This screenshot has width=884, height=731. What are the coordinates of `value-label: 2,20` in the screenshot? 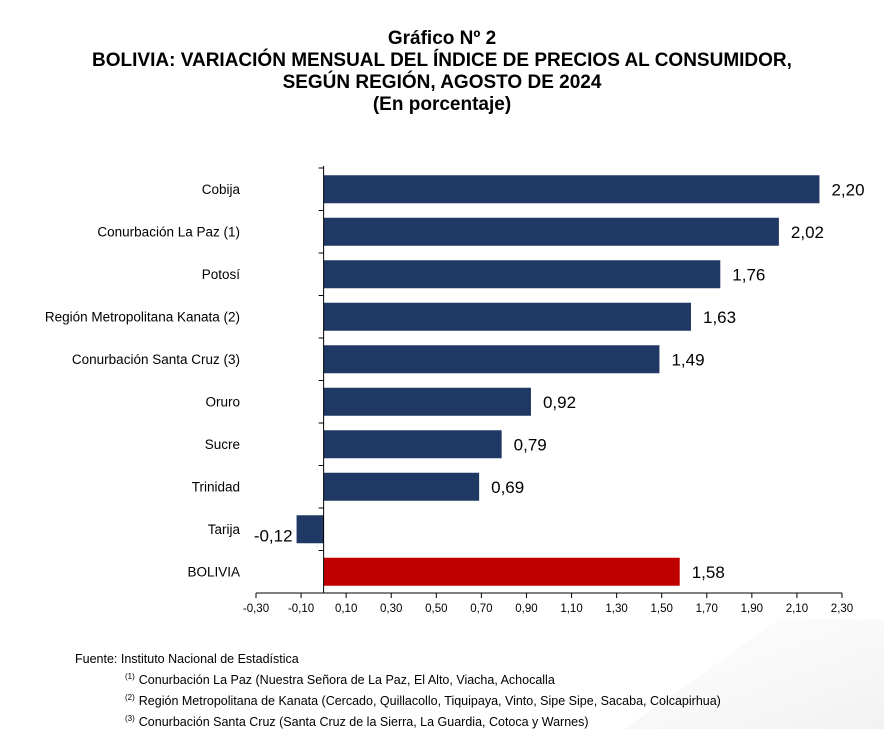 It's located at (847, 189).